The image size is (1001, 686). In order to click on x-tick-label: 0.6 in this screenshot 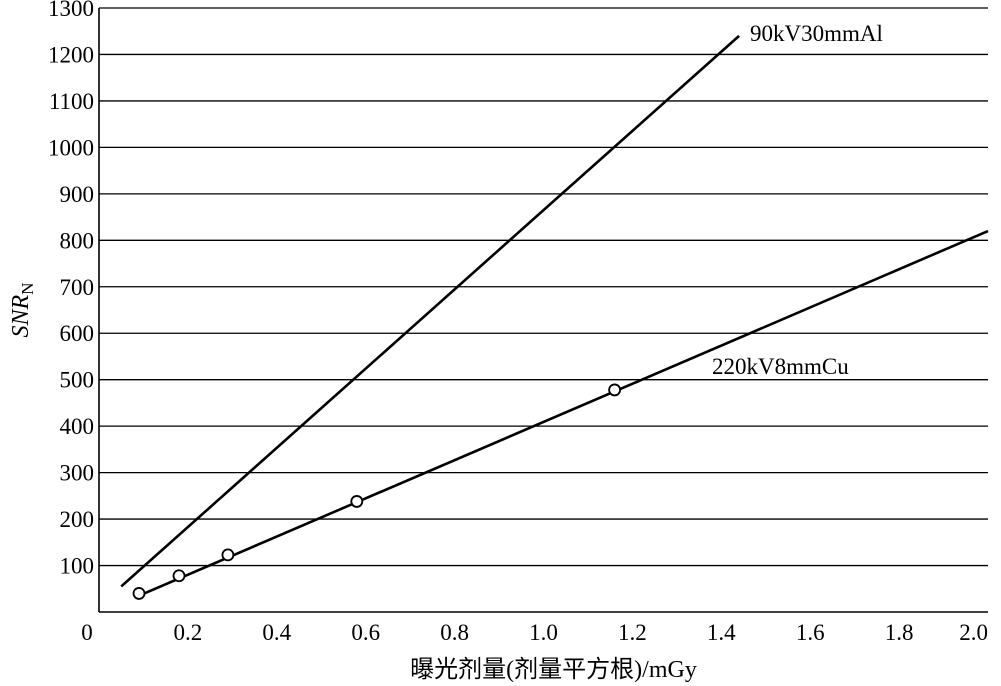, I will do `click(365, 632)`.